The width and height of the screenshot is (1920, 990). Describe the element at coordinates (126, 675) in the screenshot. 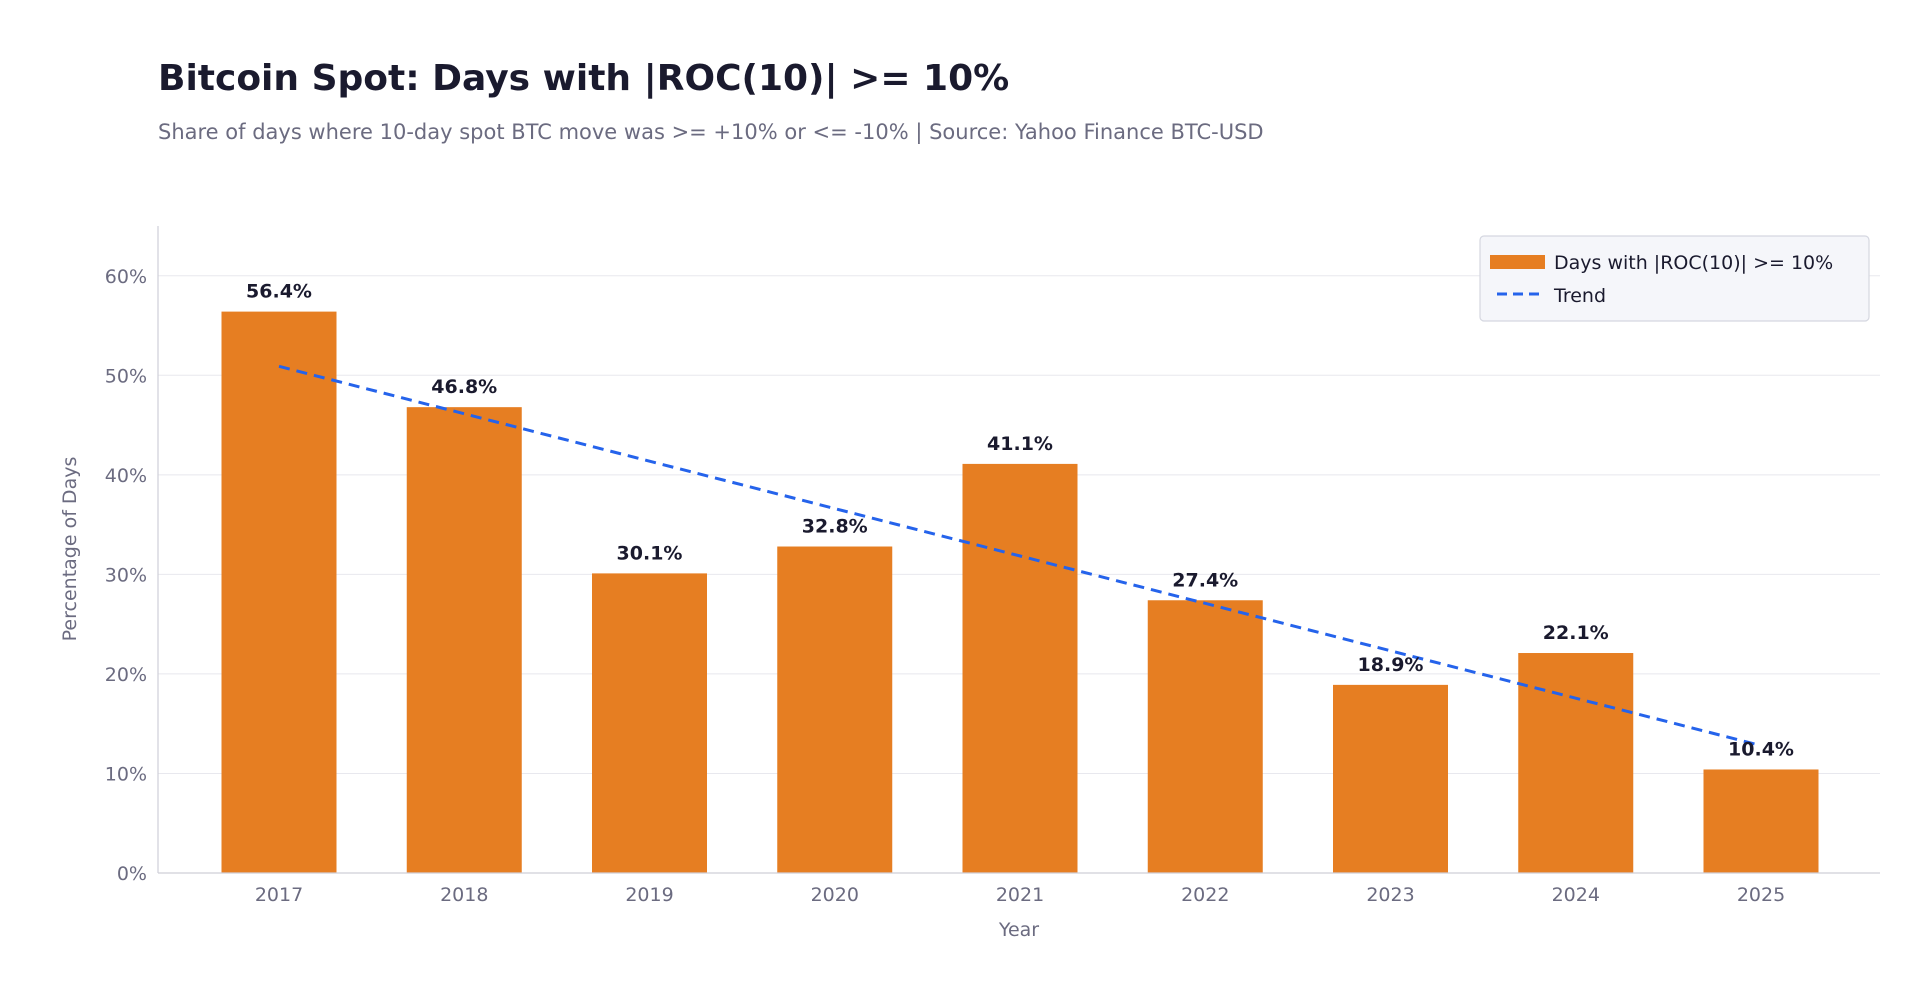

I see `y-tick-label: 20%` at that location.